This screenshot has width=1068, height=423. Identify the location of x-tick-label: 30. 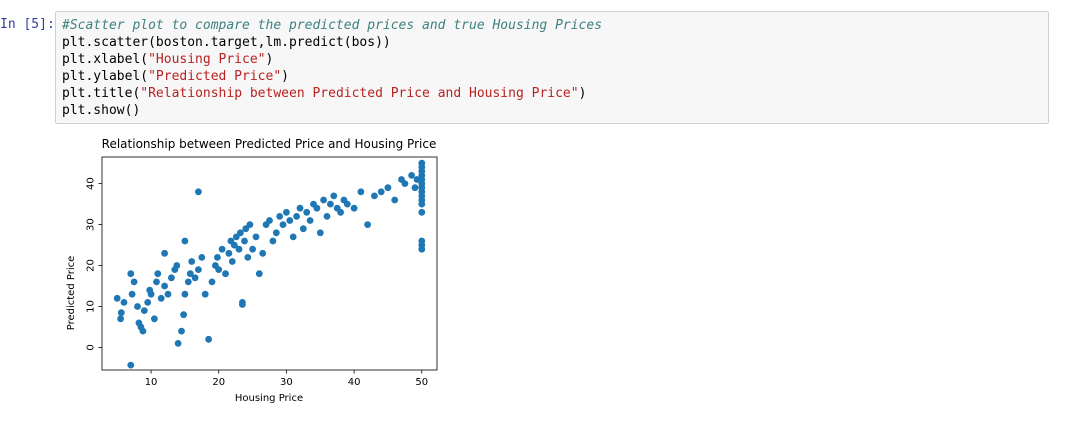
(286, 382).